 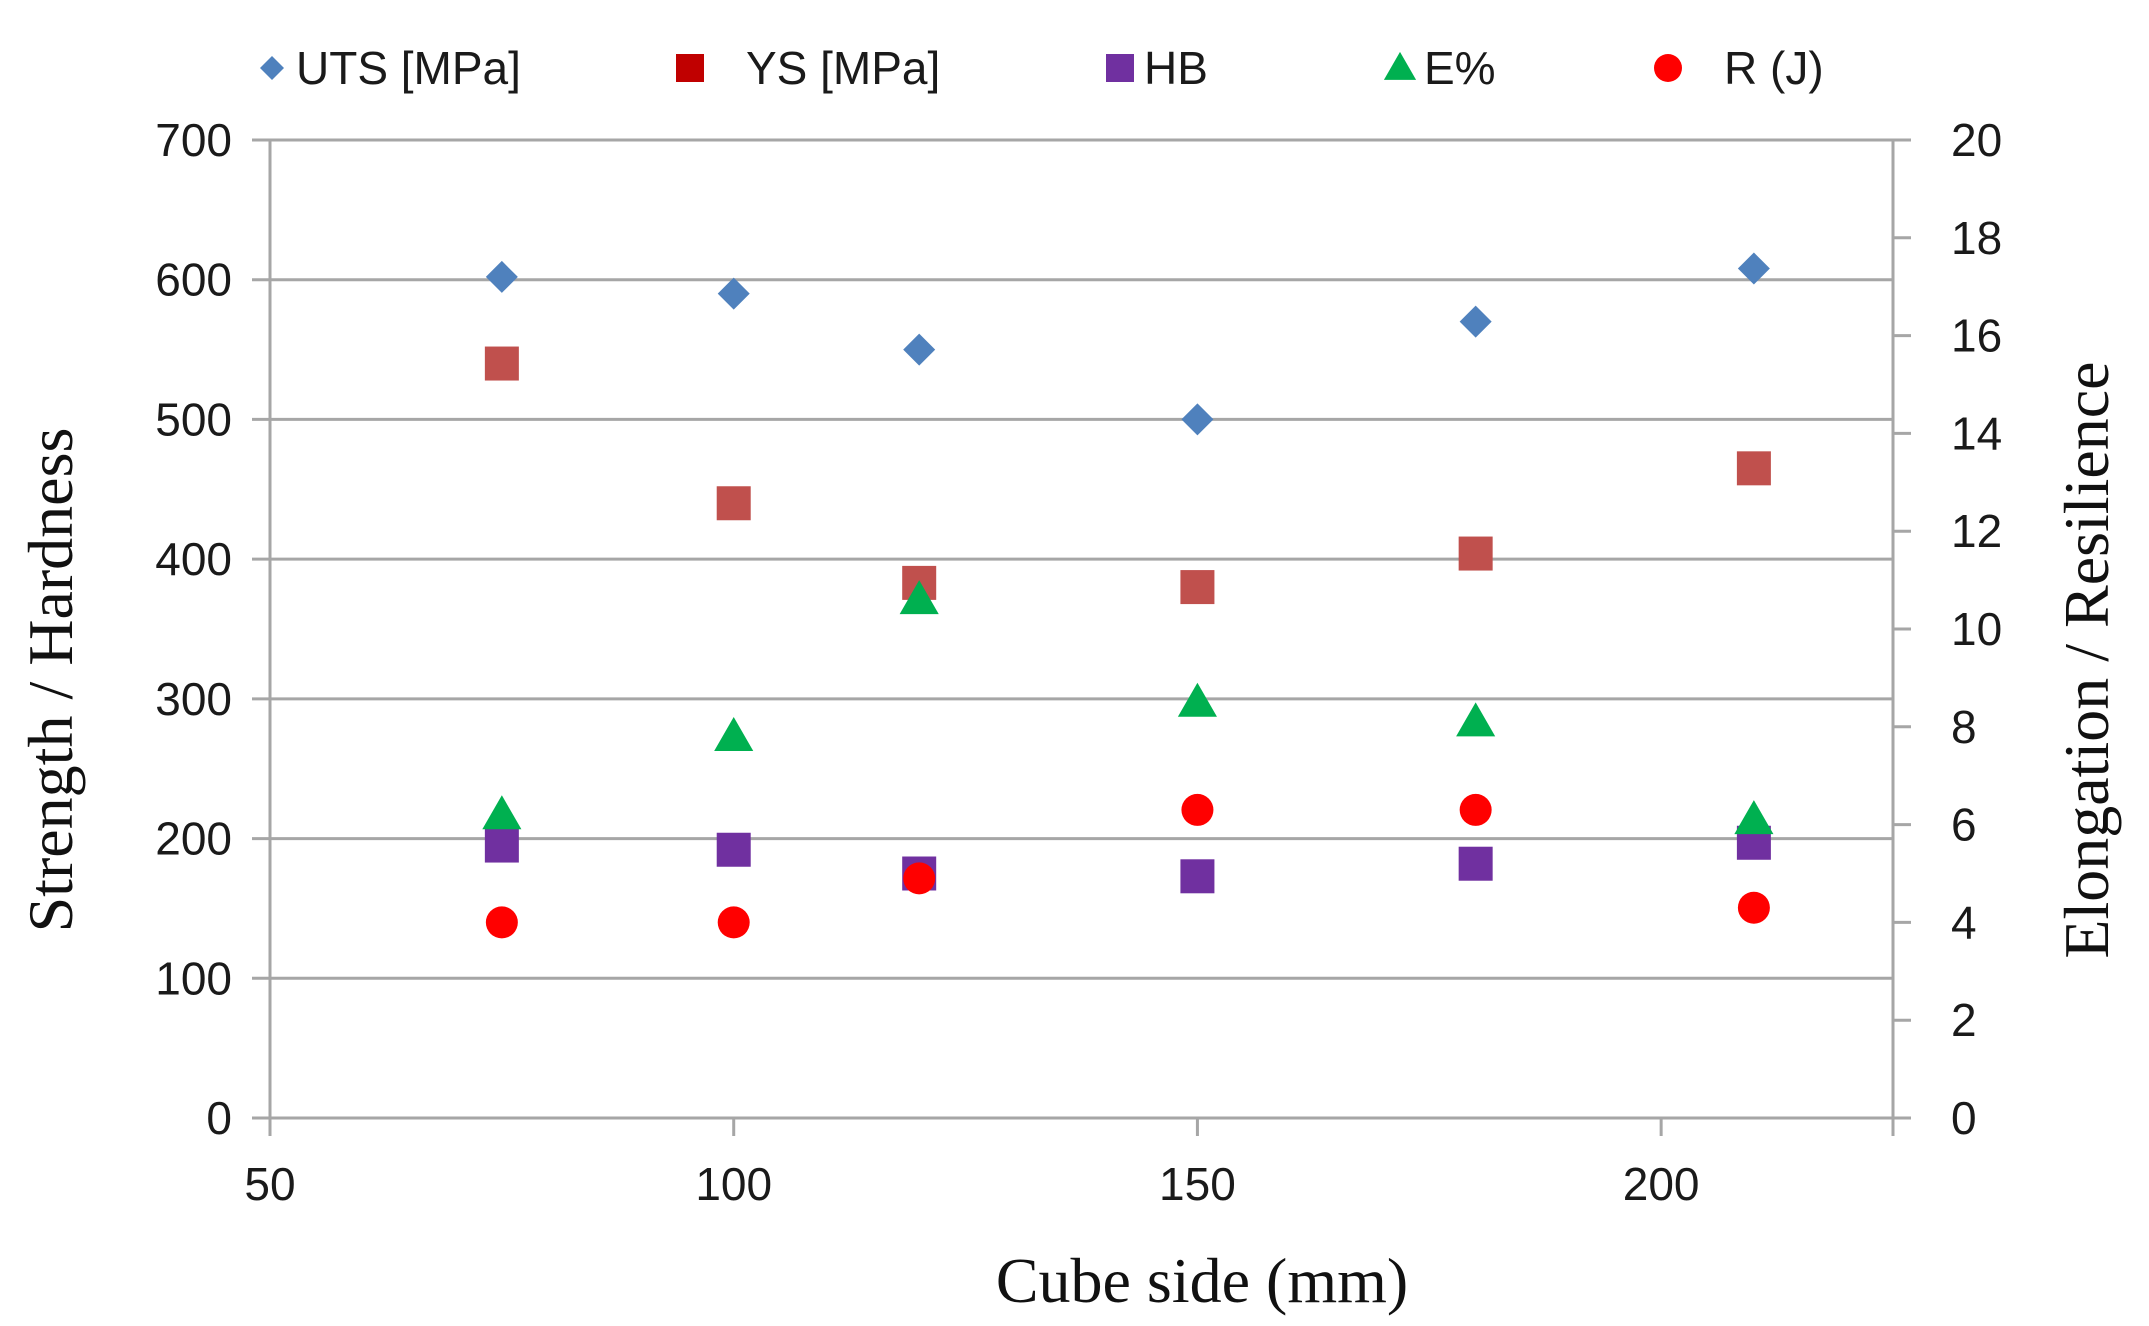 What do you see at coordinates (843, 68) in the screenshot?
I see `legend-label: YS [MPa]` at bounding box center [843, 68].